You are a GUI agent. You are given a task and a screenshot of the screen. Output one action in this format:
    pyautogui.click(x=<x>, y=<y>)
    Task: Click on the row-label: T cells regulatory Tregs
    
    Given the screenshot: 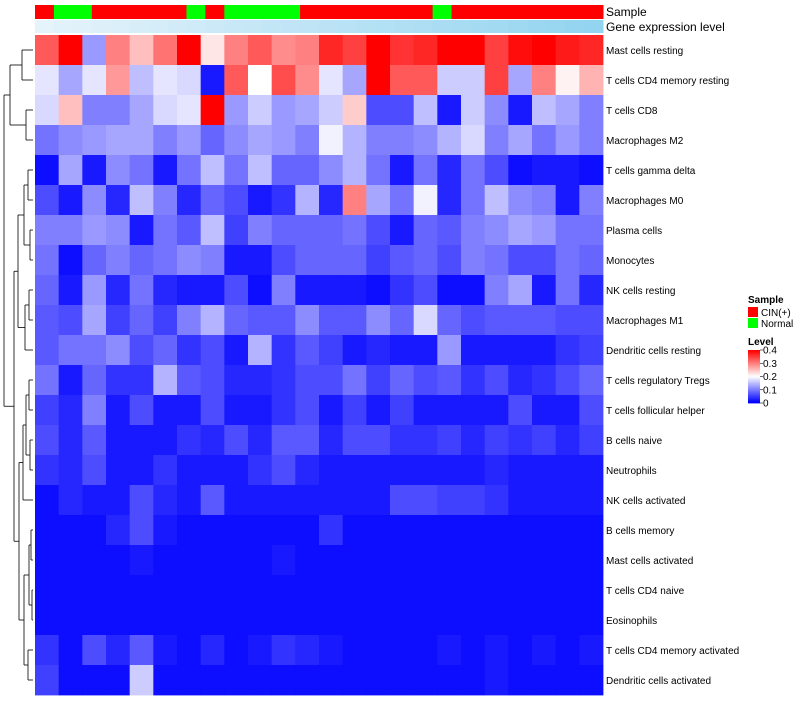 What is the action you would take?
    pyautogui.click(x=658, y=381)
    